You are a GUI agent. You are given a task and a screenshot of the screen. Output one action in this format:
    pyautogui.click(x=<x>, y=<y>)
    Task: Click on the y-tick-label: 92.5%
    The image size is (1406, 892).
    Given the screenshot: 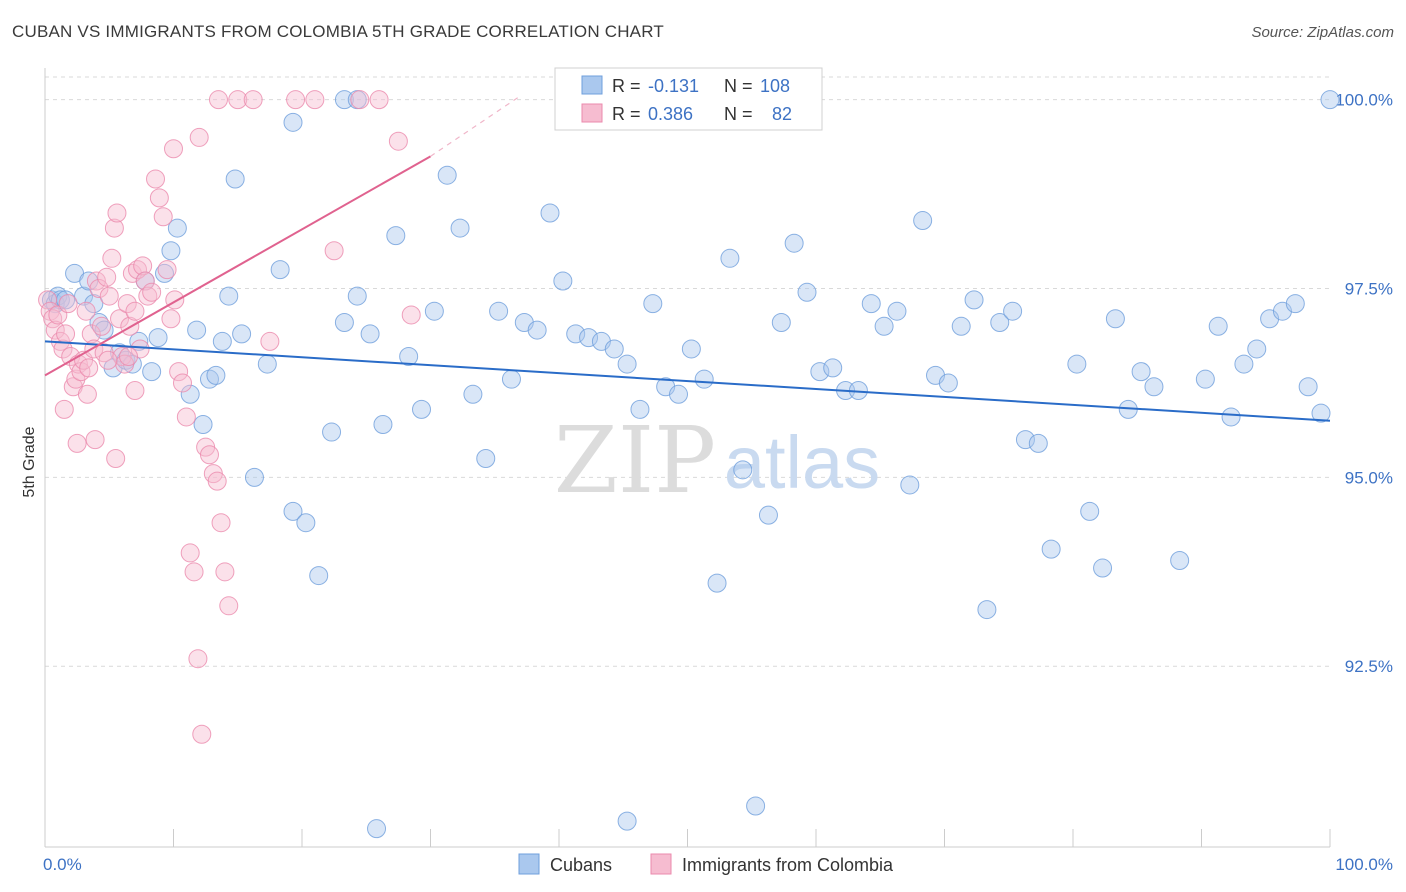 What is the action you would take?
    pyautogui.click(x=1369, y=666)
    